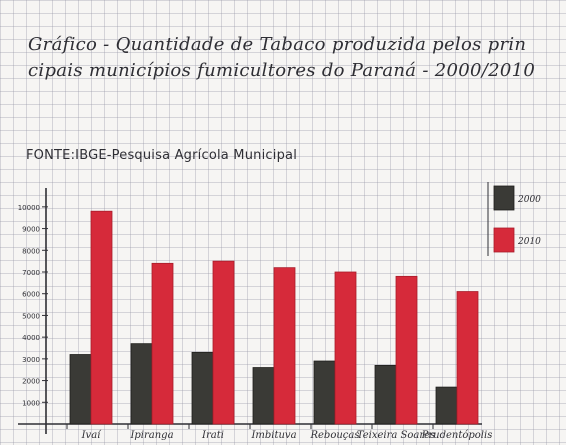 The height and width of the screenshot is (445, 566). What do you see at coordinates (504, 240) in the screenshot?
I see `legend-swatch-2010` at bounding box center [504, 240].